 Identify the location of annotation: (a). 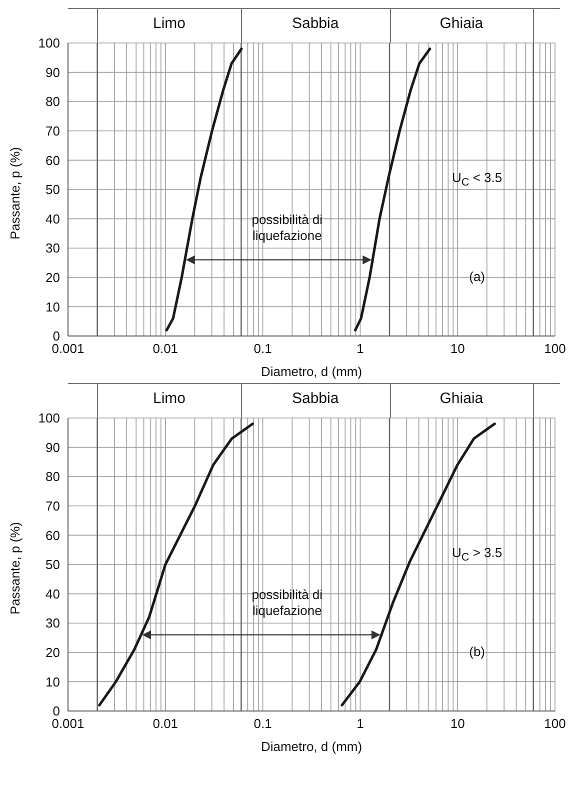
(477, 277).